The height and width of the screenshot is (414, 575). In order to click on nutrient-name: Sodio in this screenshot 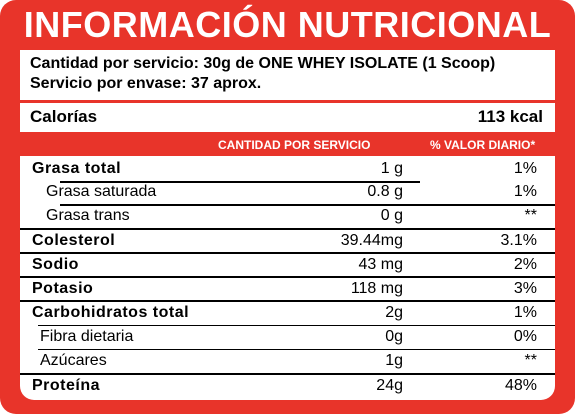, I will do `click(55, 264)`.